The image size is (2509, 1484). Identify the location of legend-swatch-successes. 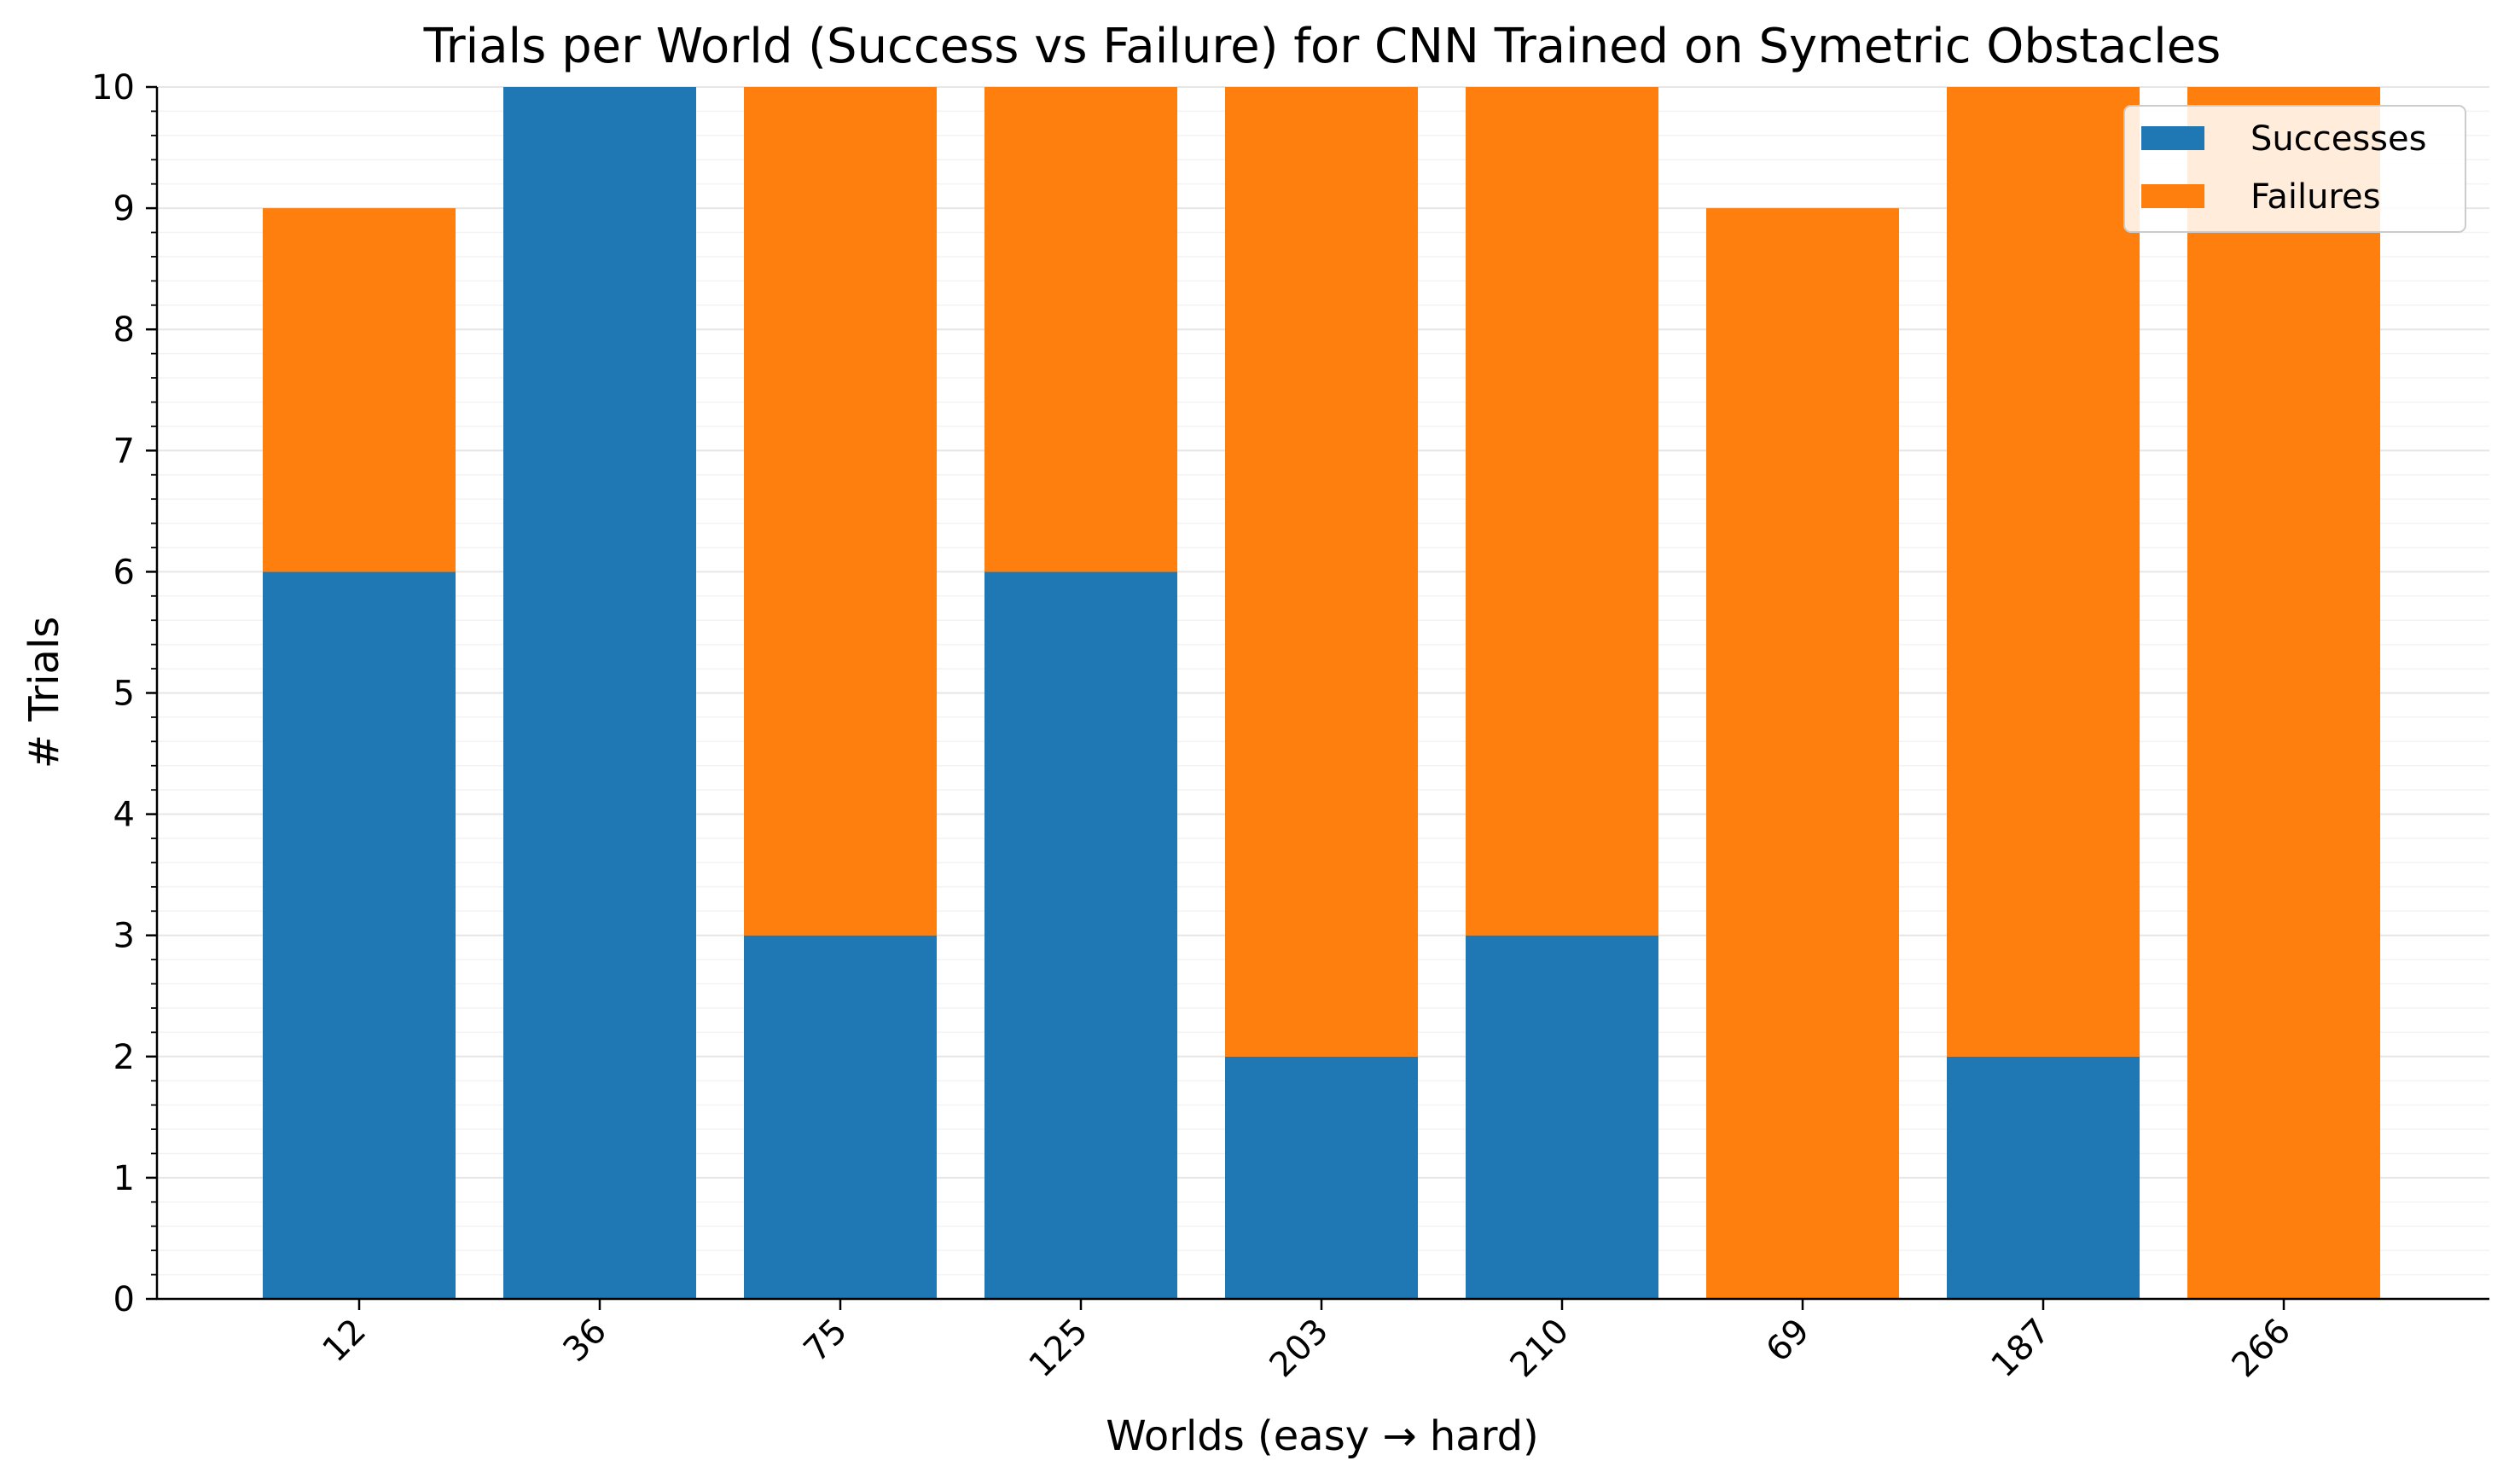
(2172, 138).